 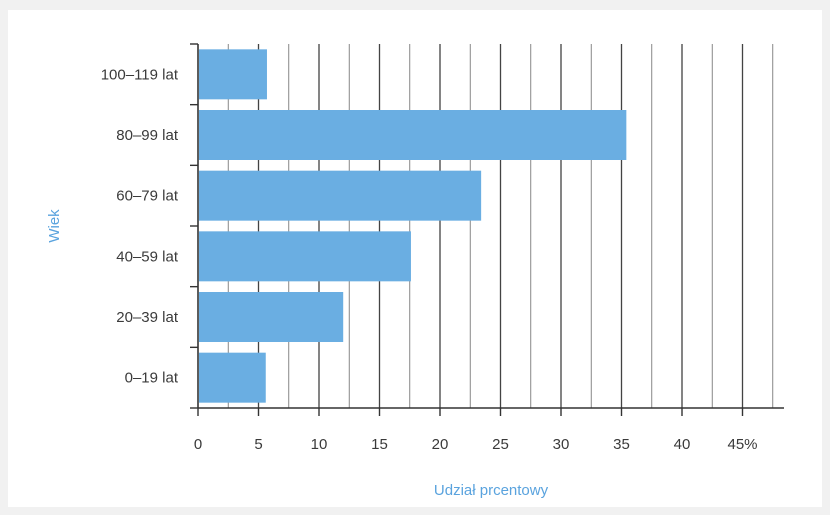 What do you see at coordinates (152, 378) in the screenshot?
I see `y-tick-label: 0–19 lat` at bounding box center [152, 378].